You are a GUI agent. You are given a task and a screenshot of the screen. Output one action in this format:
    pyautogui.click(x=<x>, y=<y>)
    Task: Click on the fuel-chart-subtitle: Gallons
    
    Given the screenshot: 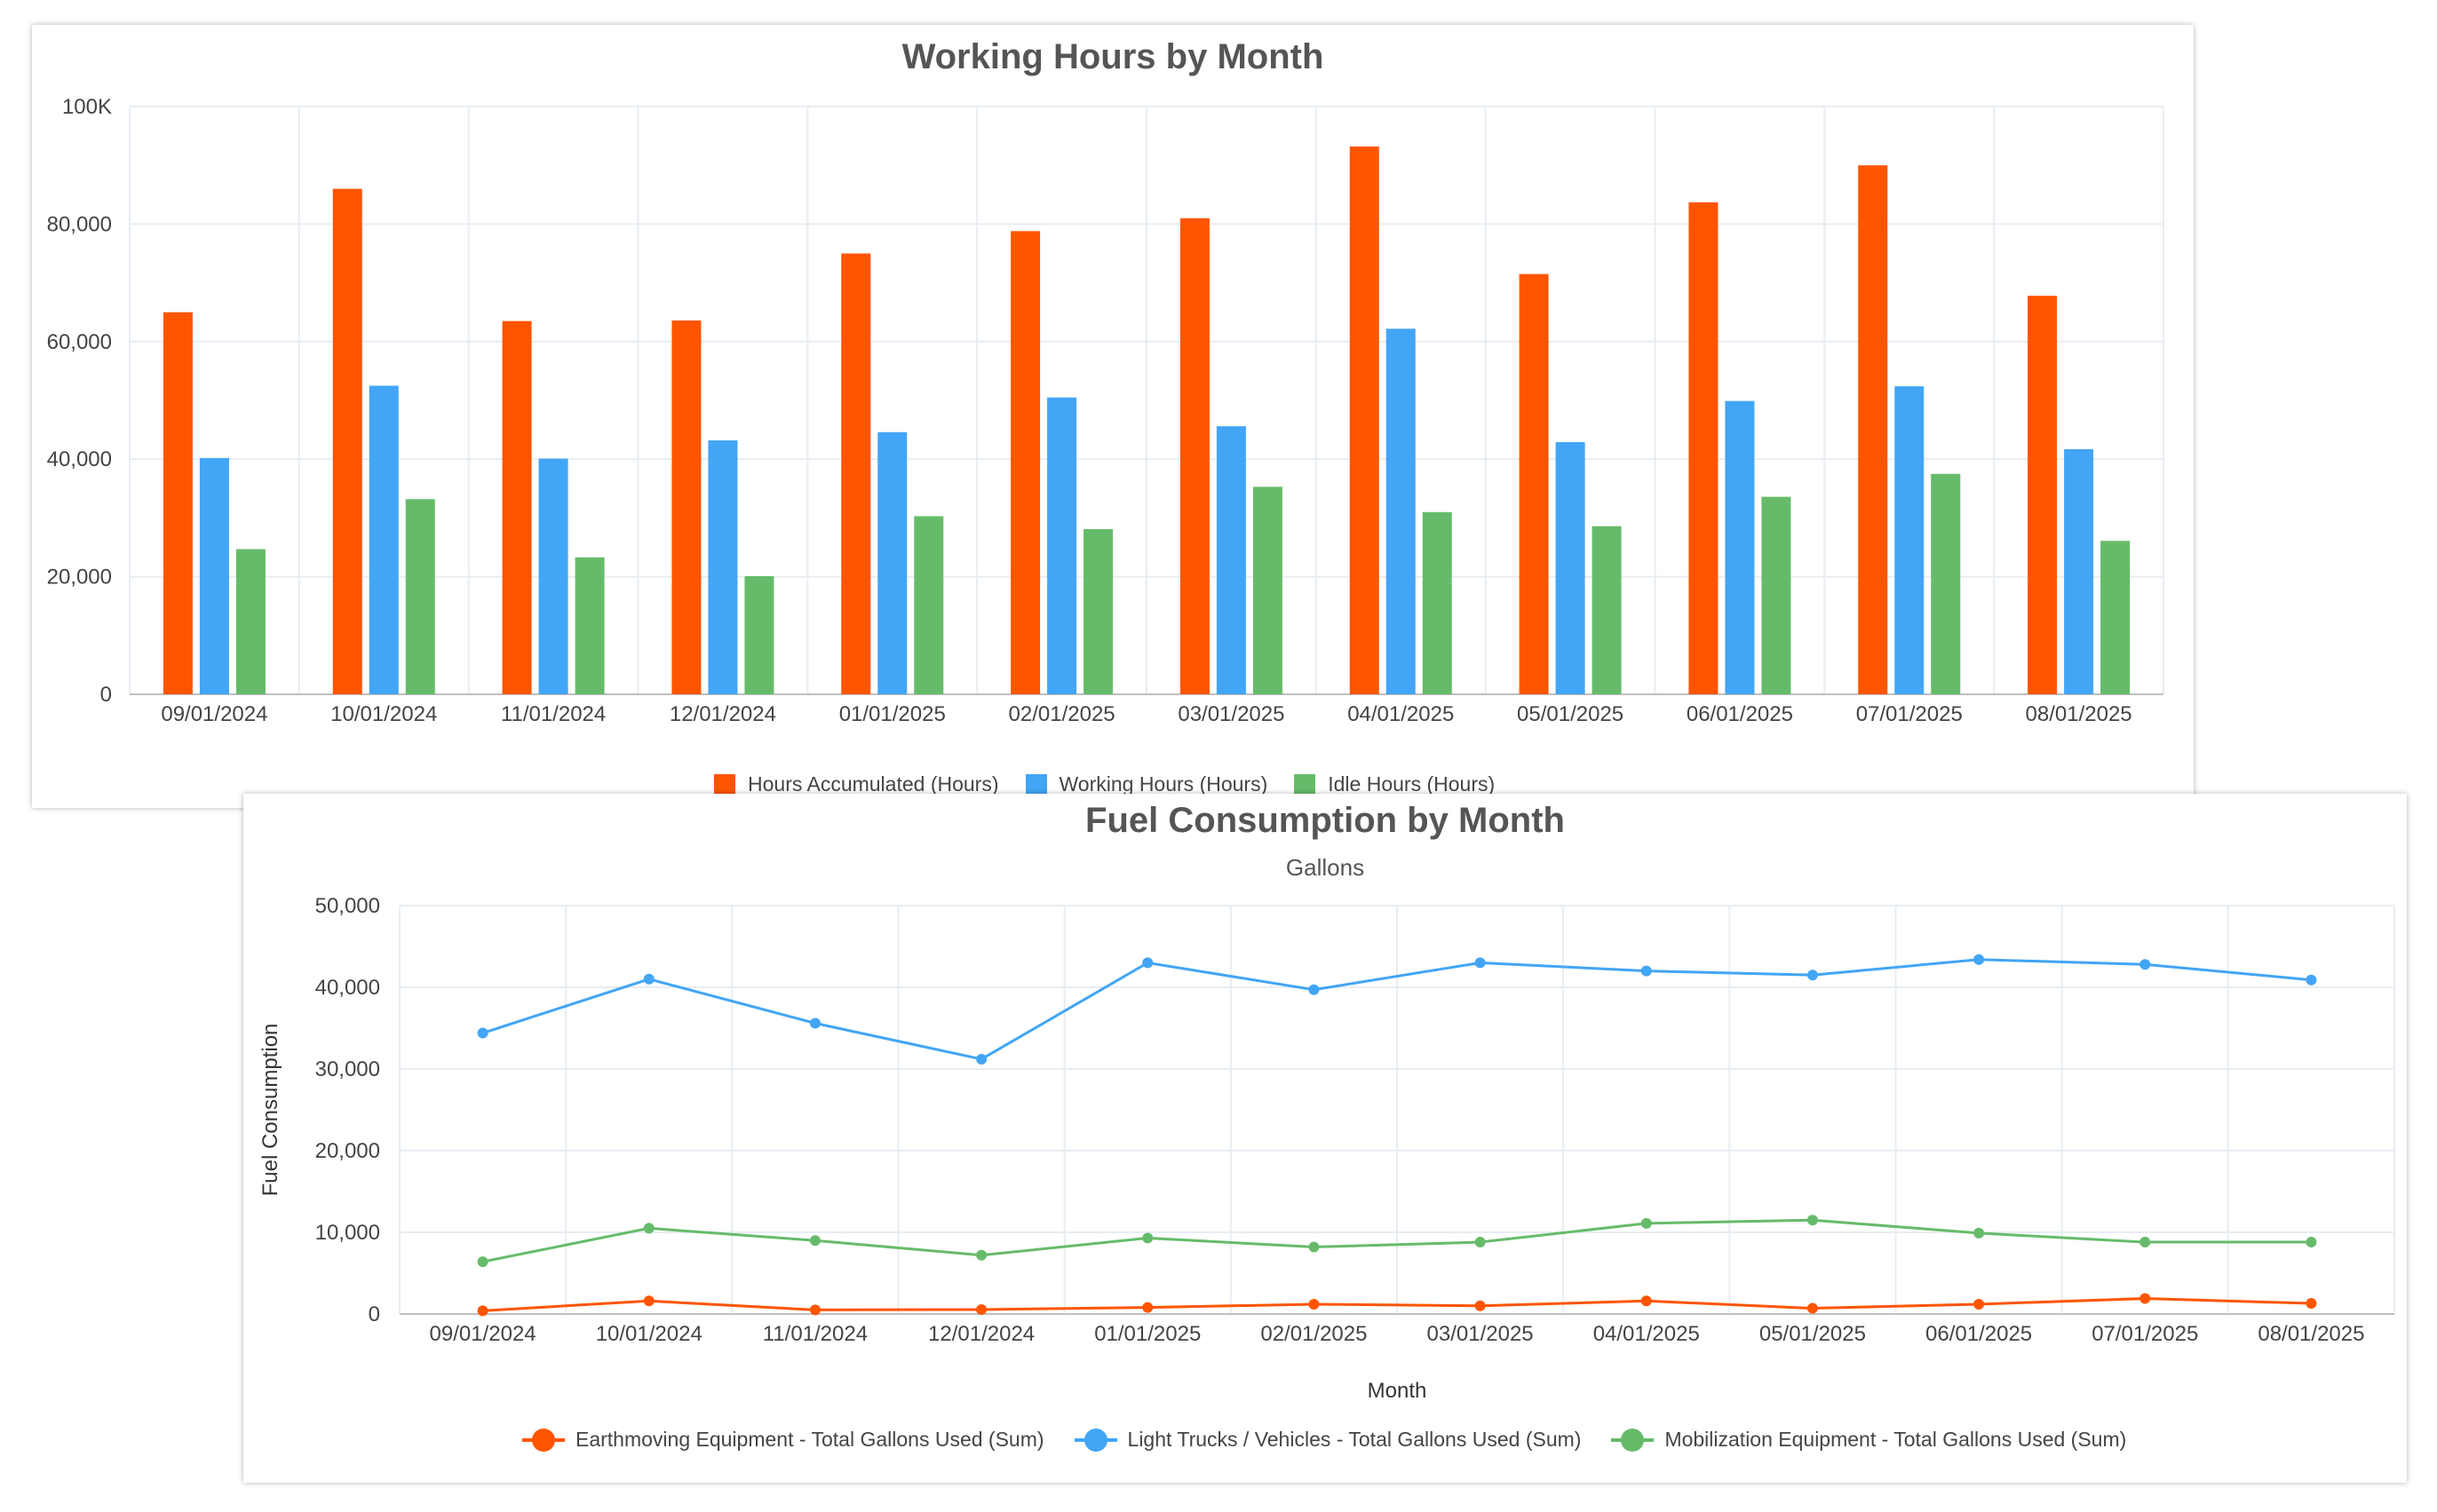 What is the action you would take?
    pyautogui.click(x=1325, y=867)
    